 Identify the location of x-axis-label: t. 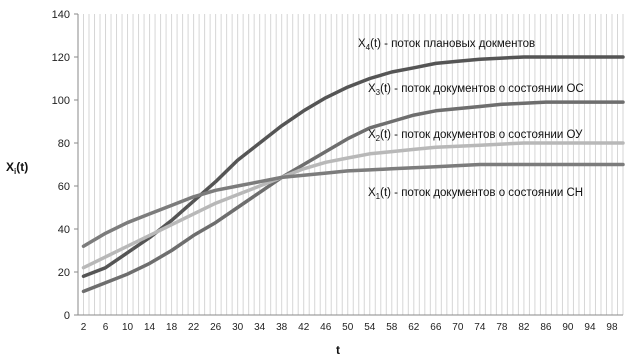
(338, 350).